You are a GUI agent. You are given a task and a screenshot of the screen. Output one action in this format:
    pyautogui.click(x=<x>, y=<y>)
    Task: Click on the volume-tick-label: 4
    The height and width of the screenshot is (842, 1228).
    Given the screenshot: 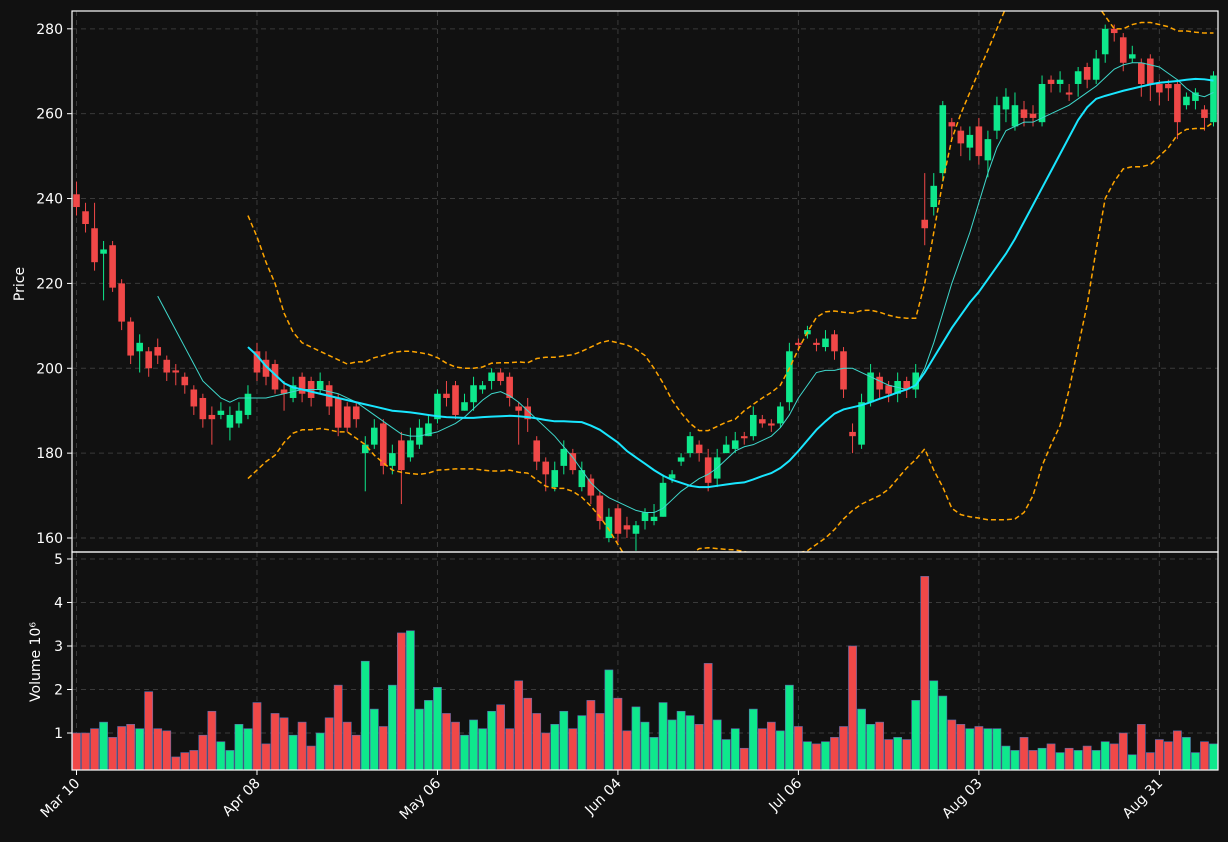 What is the action you would take?
    pyautogui.click(x=58, y=603)
    